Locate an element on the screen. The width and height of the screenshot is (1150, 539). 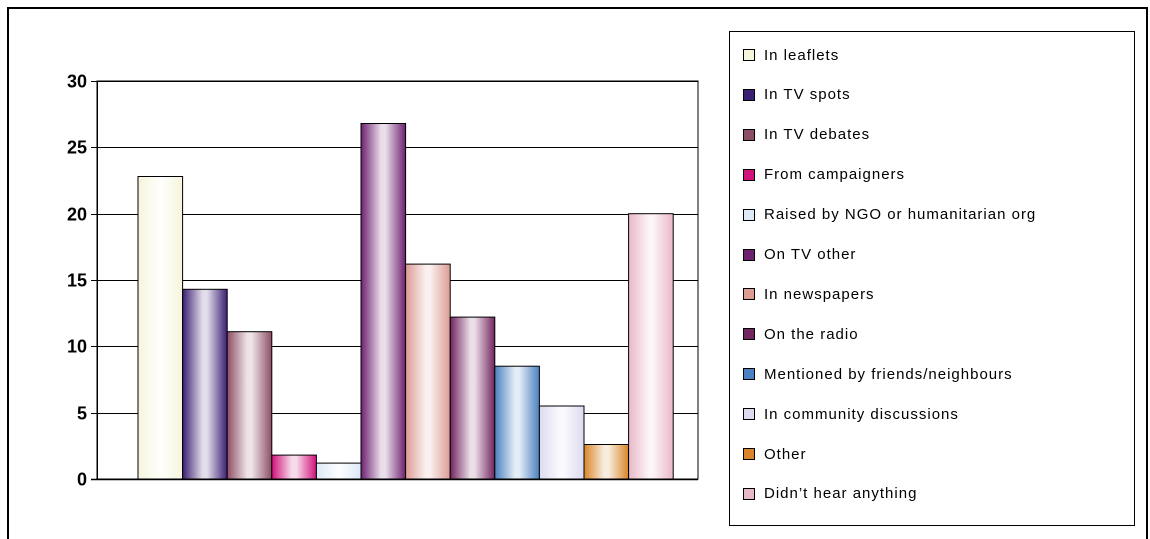
legend-item: On TV other is located at coordinates (799, 255).